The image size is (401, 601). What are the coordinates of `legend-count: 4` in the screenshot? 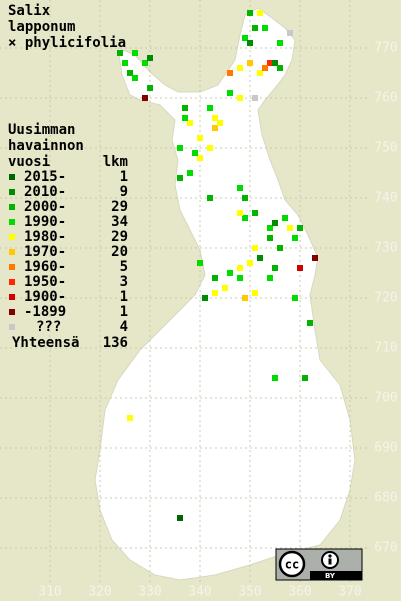 It's located at (124, 327).